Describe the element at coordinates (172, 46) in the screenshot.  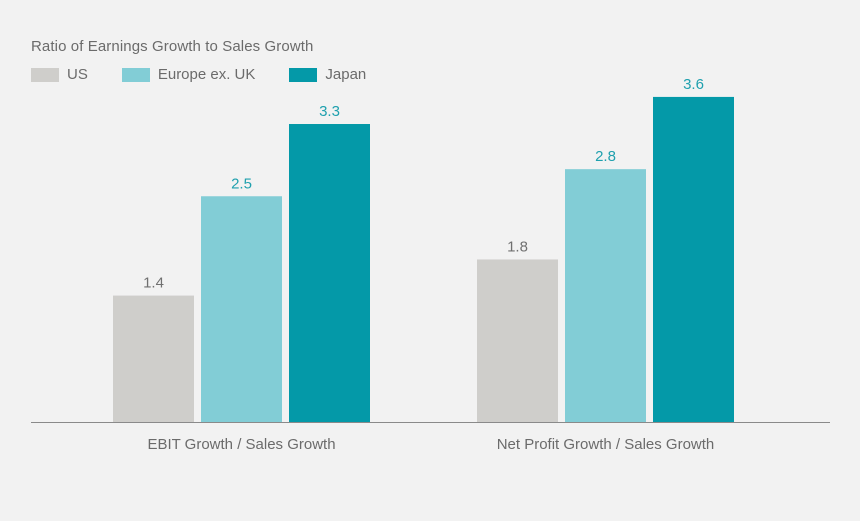
I see `chart-title: Ratio of Earnings Growth to Sales Growth` at that location.